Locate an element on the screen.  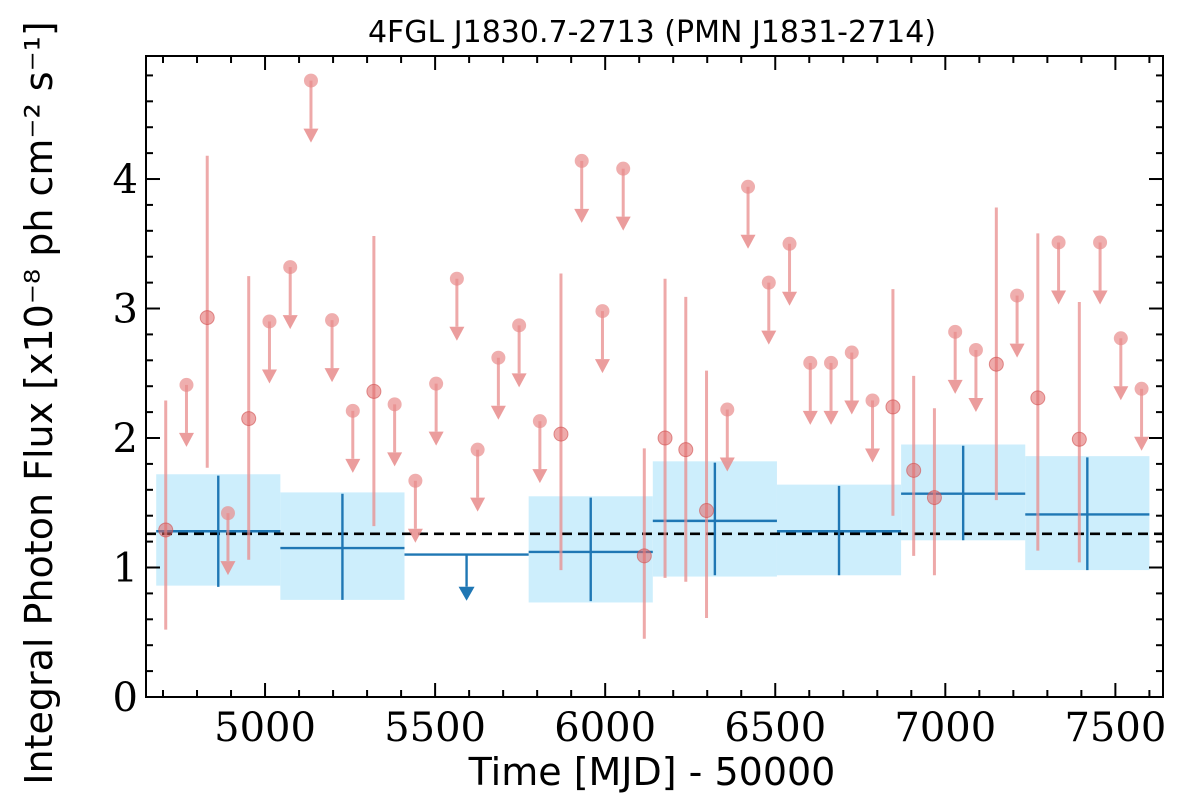
x-tick-label: 6000 is located at coordinates (605, 728).